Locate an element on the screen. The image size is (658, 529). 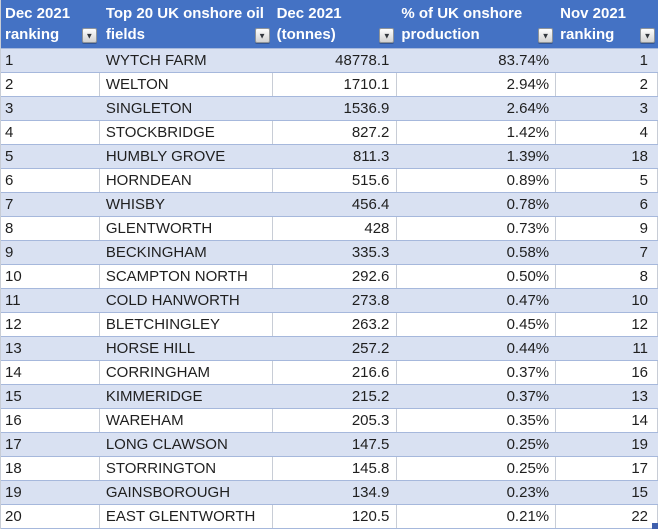
filter-button-fields: ▼ is located at coordinates (262, 35).